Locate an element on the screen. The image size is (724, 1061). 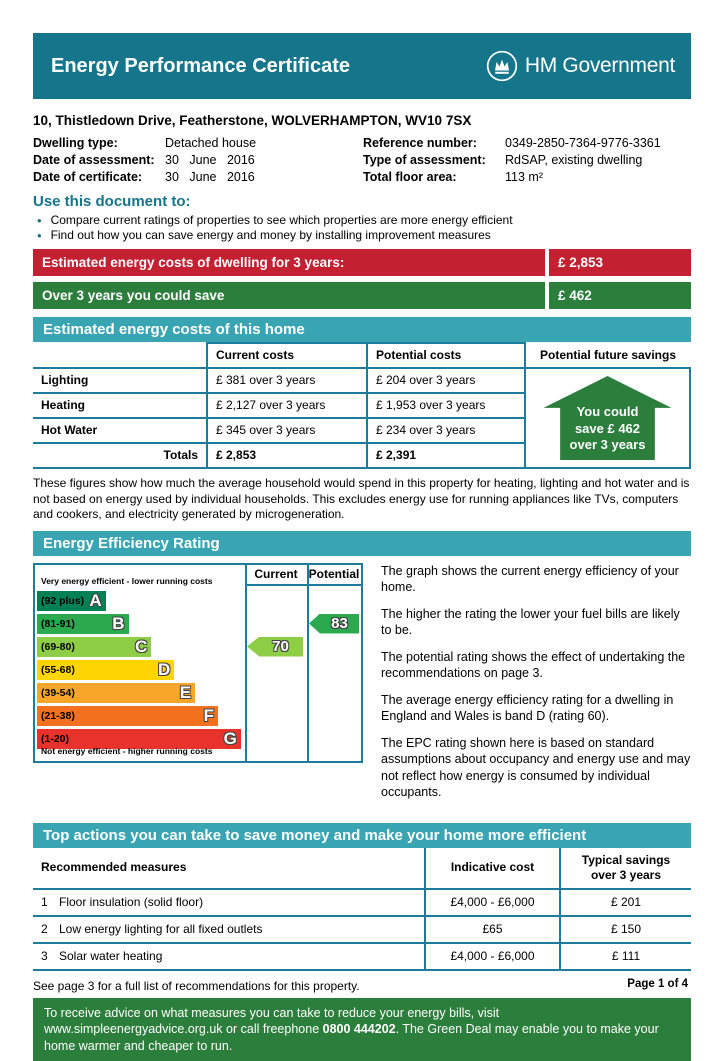
savings-label: Over 3 years you could save is located at coordinates (289, 295).